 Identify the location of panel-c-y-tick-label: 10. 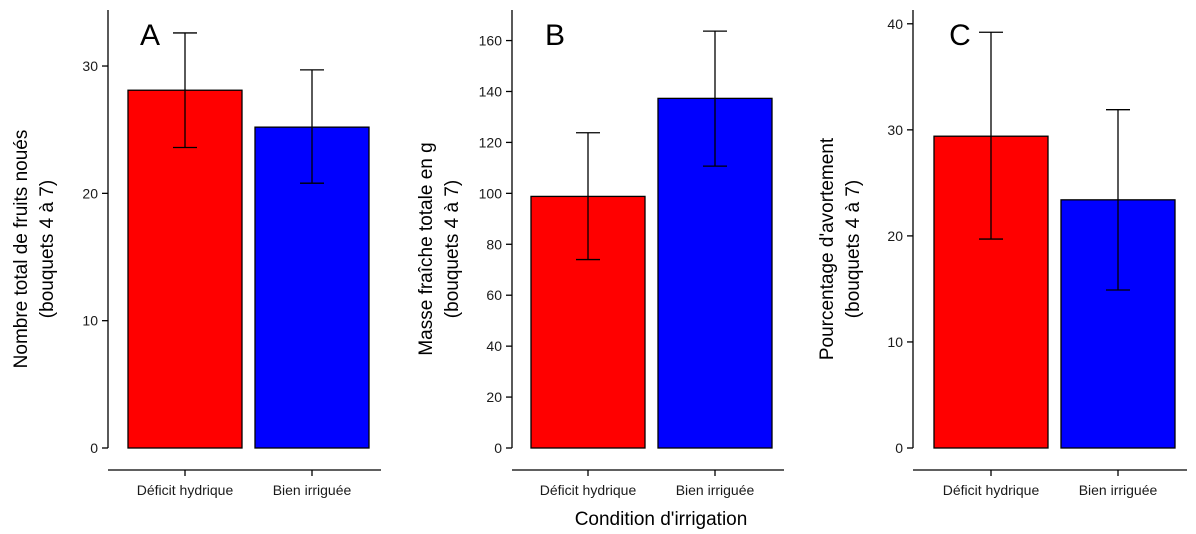
(895, 342).